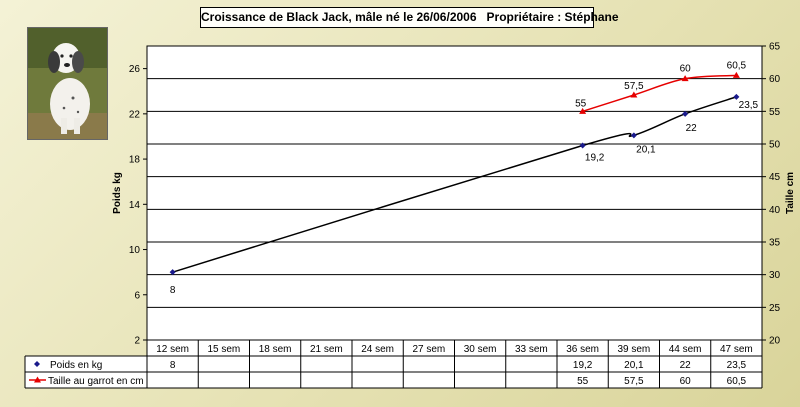 This screenshot has width=800, height=407. What do you see at coordinates (595, 158) in the screenshot?
I see `data-label: 19,2` at bounding box center [595, 158].